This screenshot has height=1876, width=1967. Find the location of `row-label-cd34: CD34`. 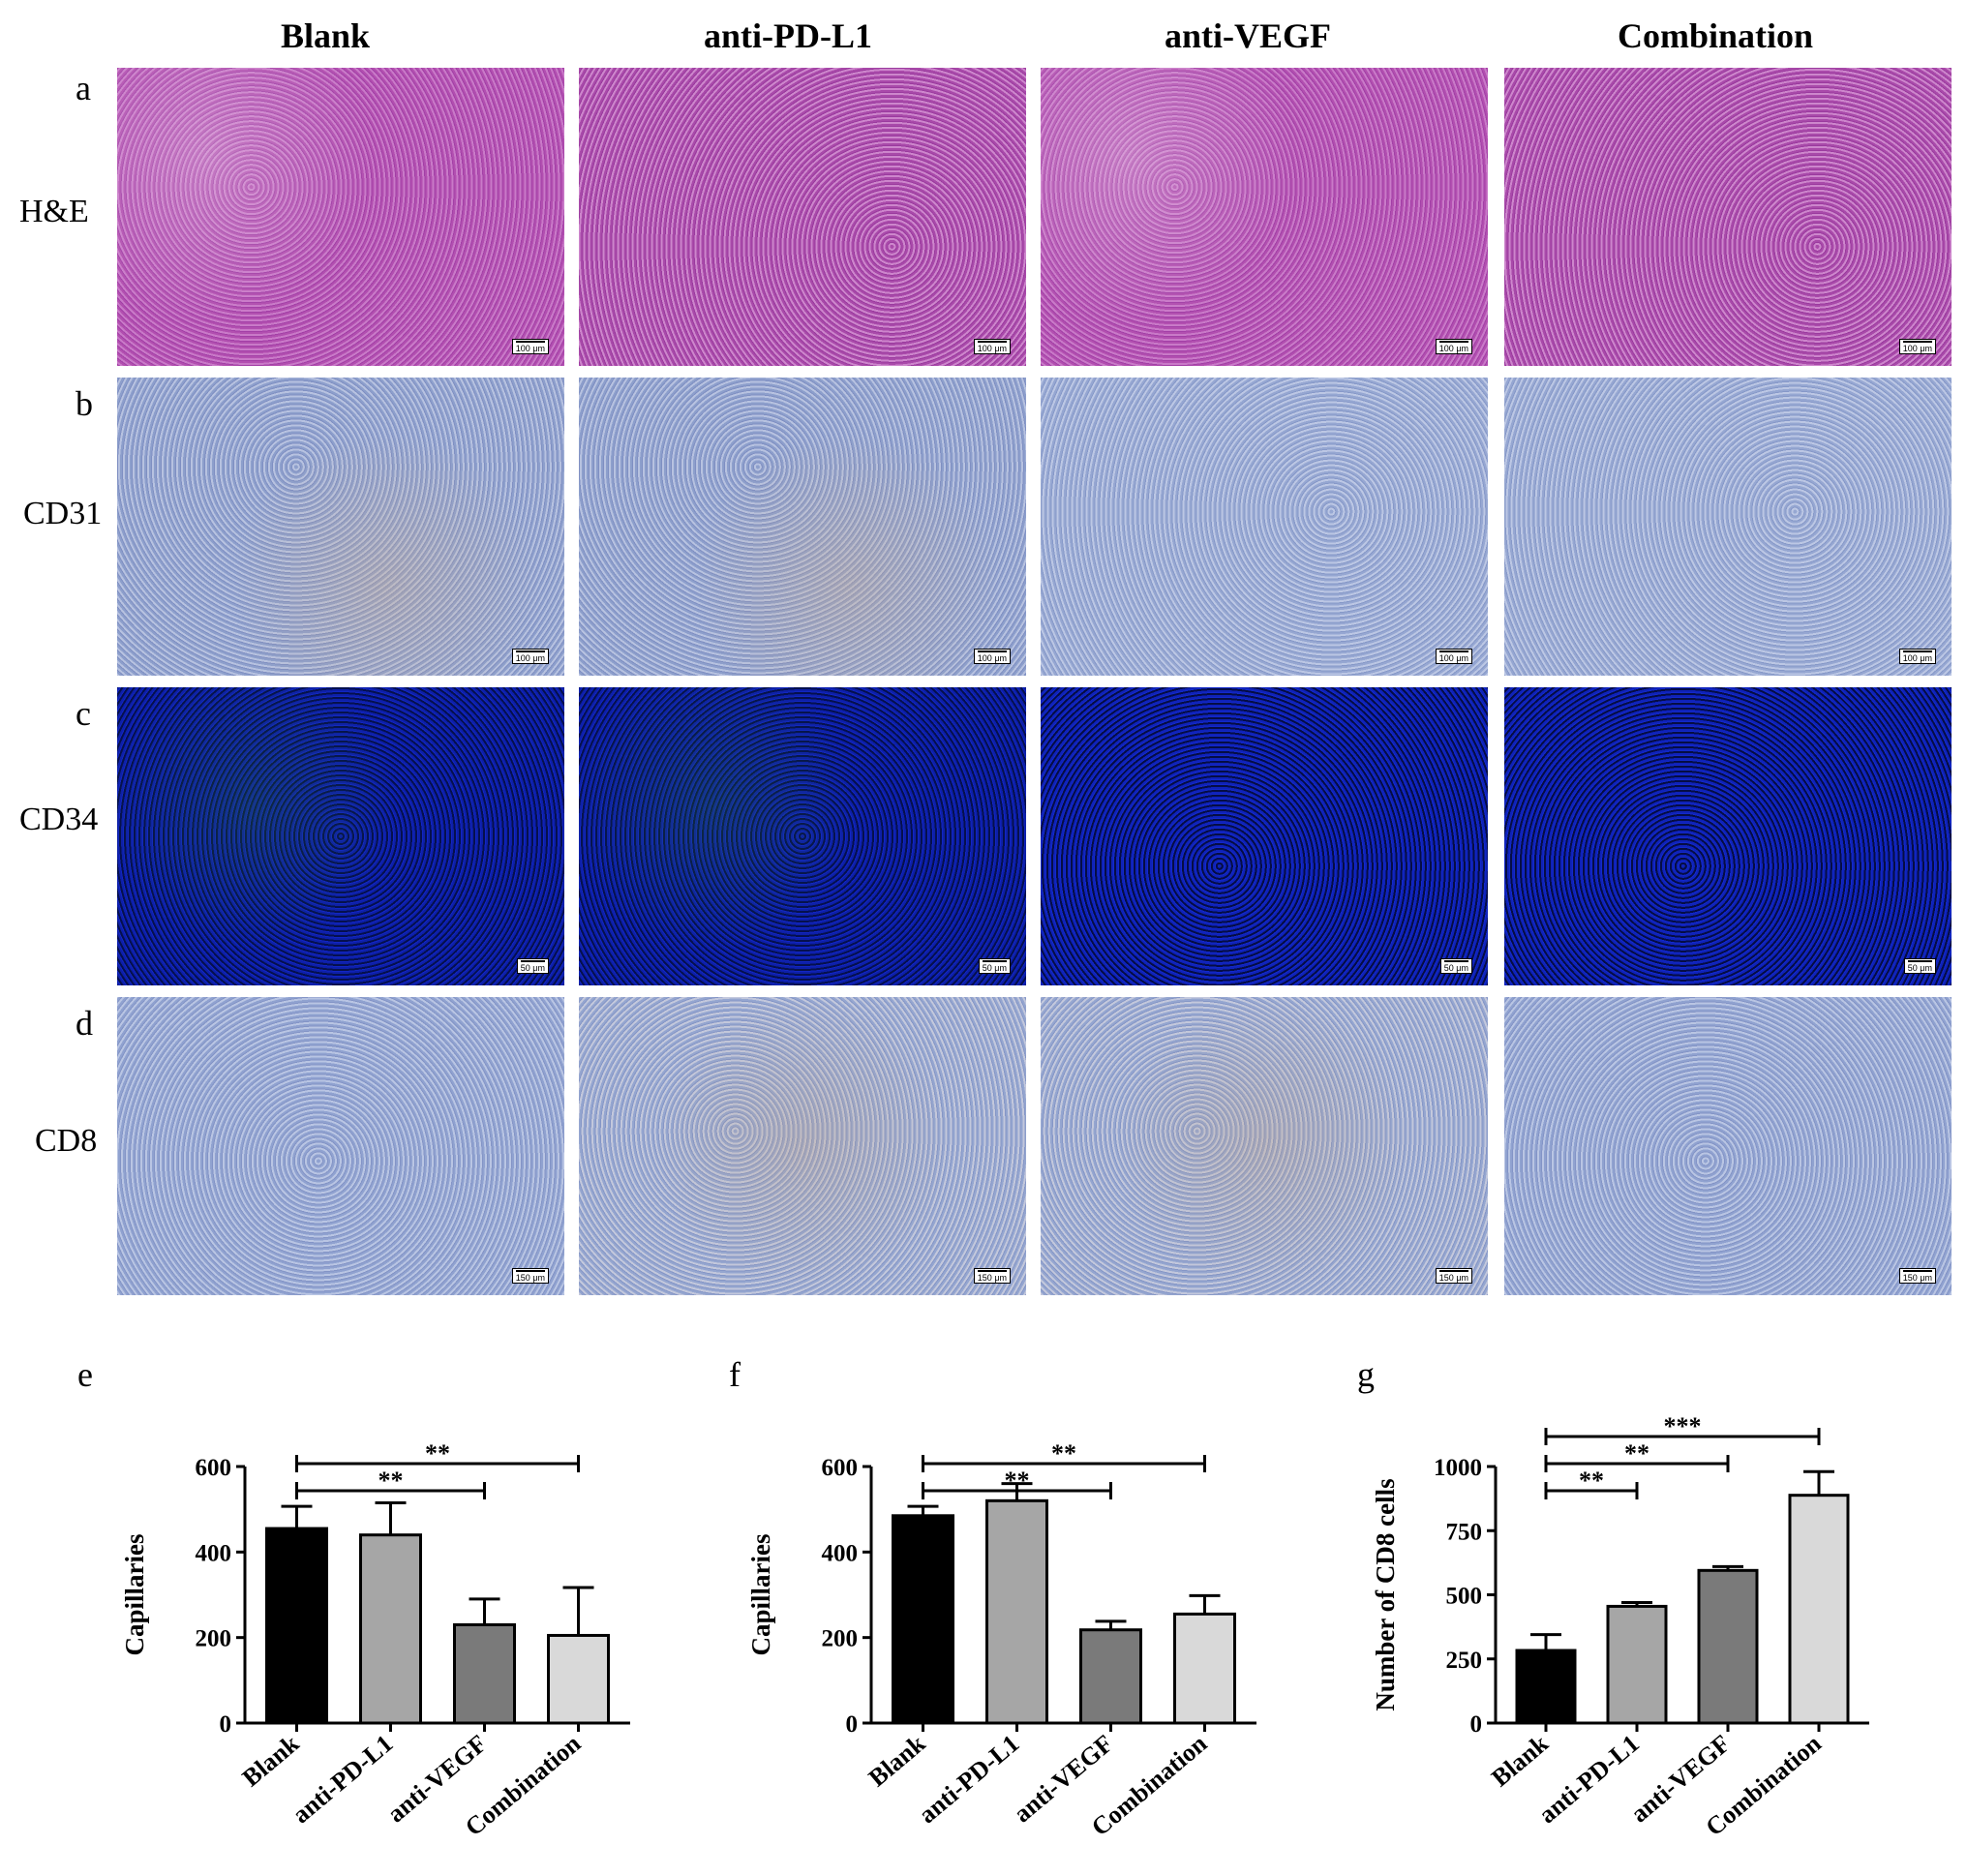

row-label-cd34: CD34 is located at coordinates (59, 819).